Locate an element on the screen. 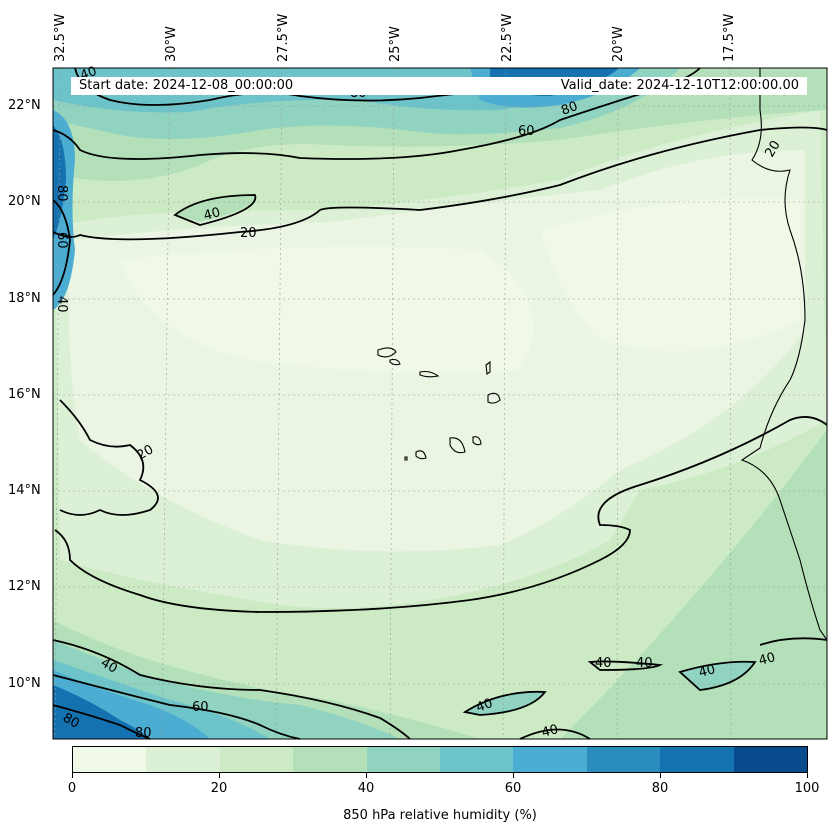  lon-label: 32.5°W is located at coordinates (60, 37).